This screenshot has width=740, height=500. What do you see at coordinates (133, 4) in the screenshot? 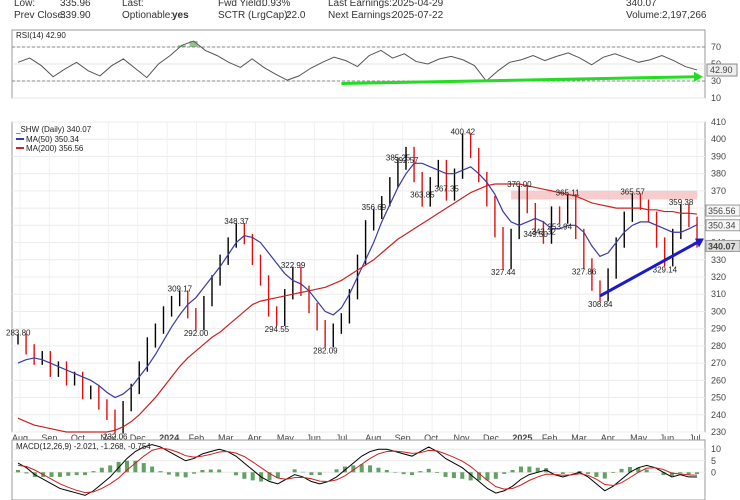
I see `last-label: Last:` at bounding box center [133, 4].